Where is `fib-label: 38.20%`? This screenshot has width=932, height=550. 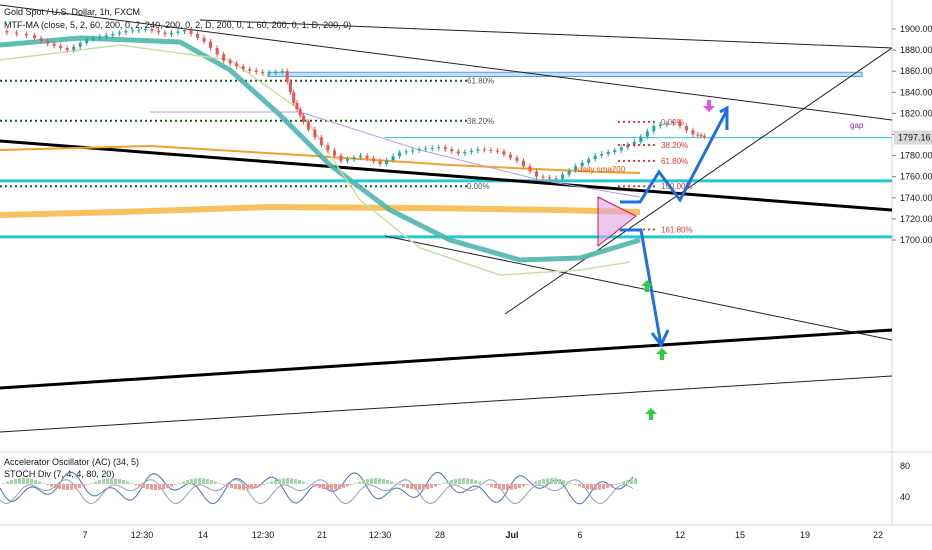
fib-label: 38.20% is located at coordinates (480, 121).